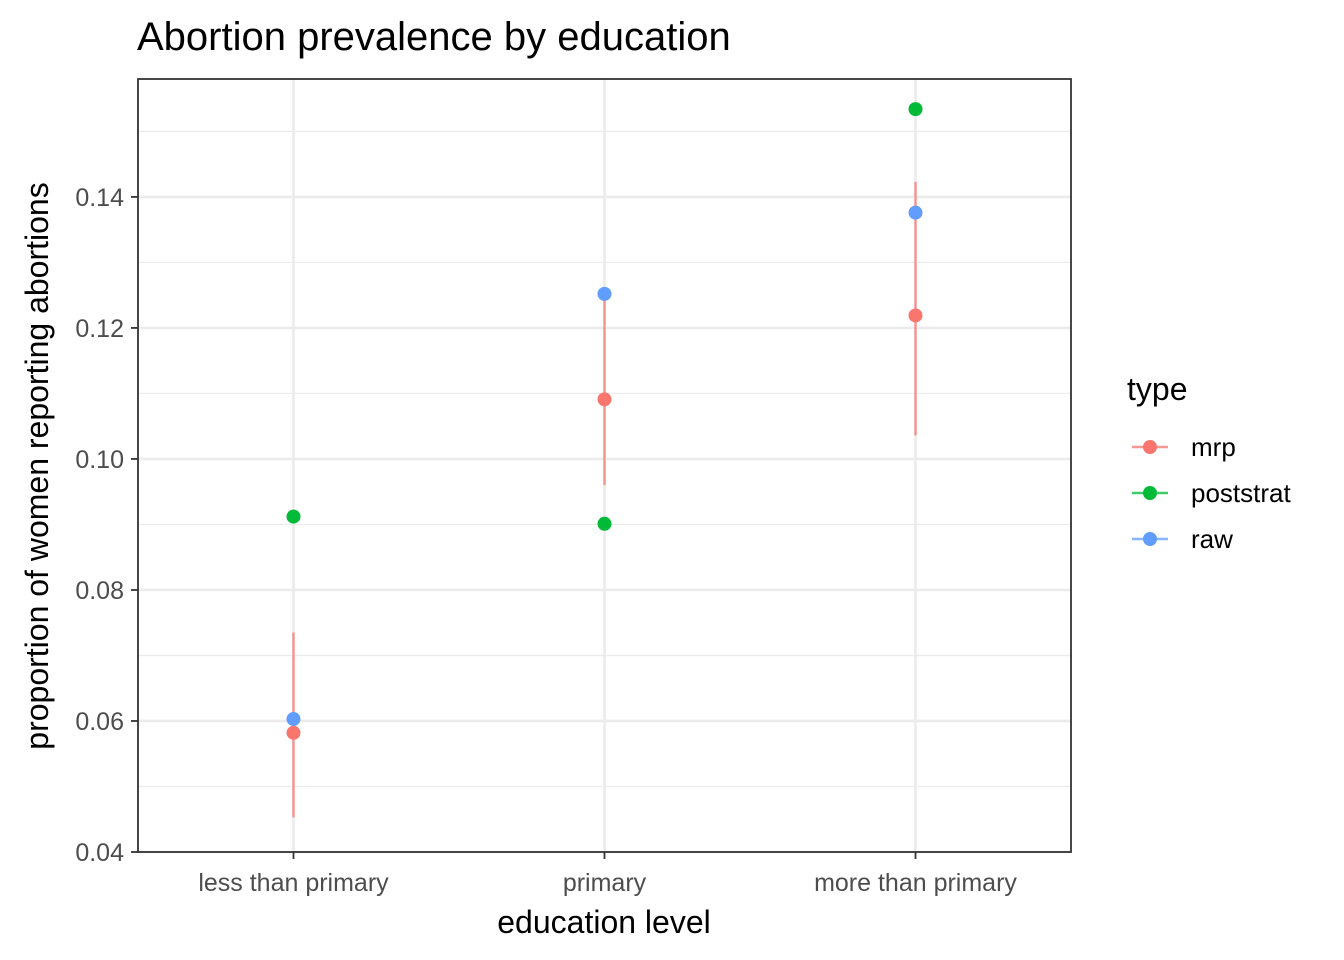 The width and height of the screenshot is (1344, 960). I want to click on y-axis-title: proportion of women reporting abortions, so click(37, 465).